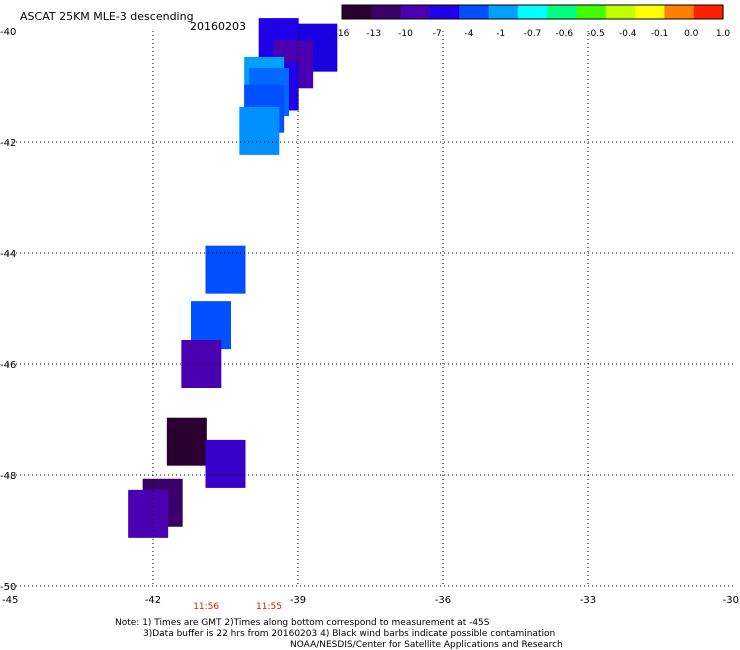  Describe the element at coordinates (723, 34) in the screenshot. I see `colorbar-label-12: 1.0` at that location.